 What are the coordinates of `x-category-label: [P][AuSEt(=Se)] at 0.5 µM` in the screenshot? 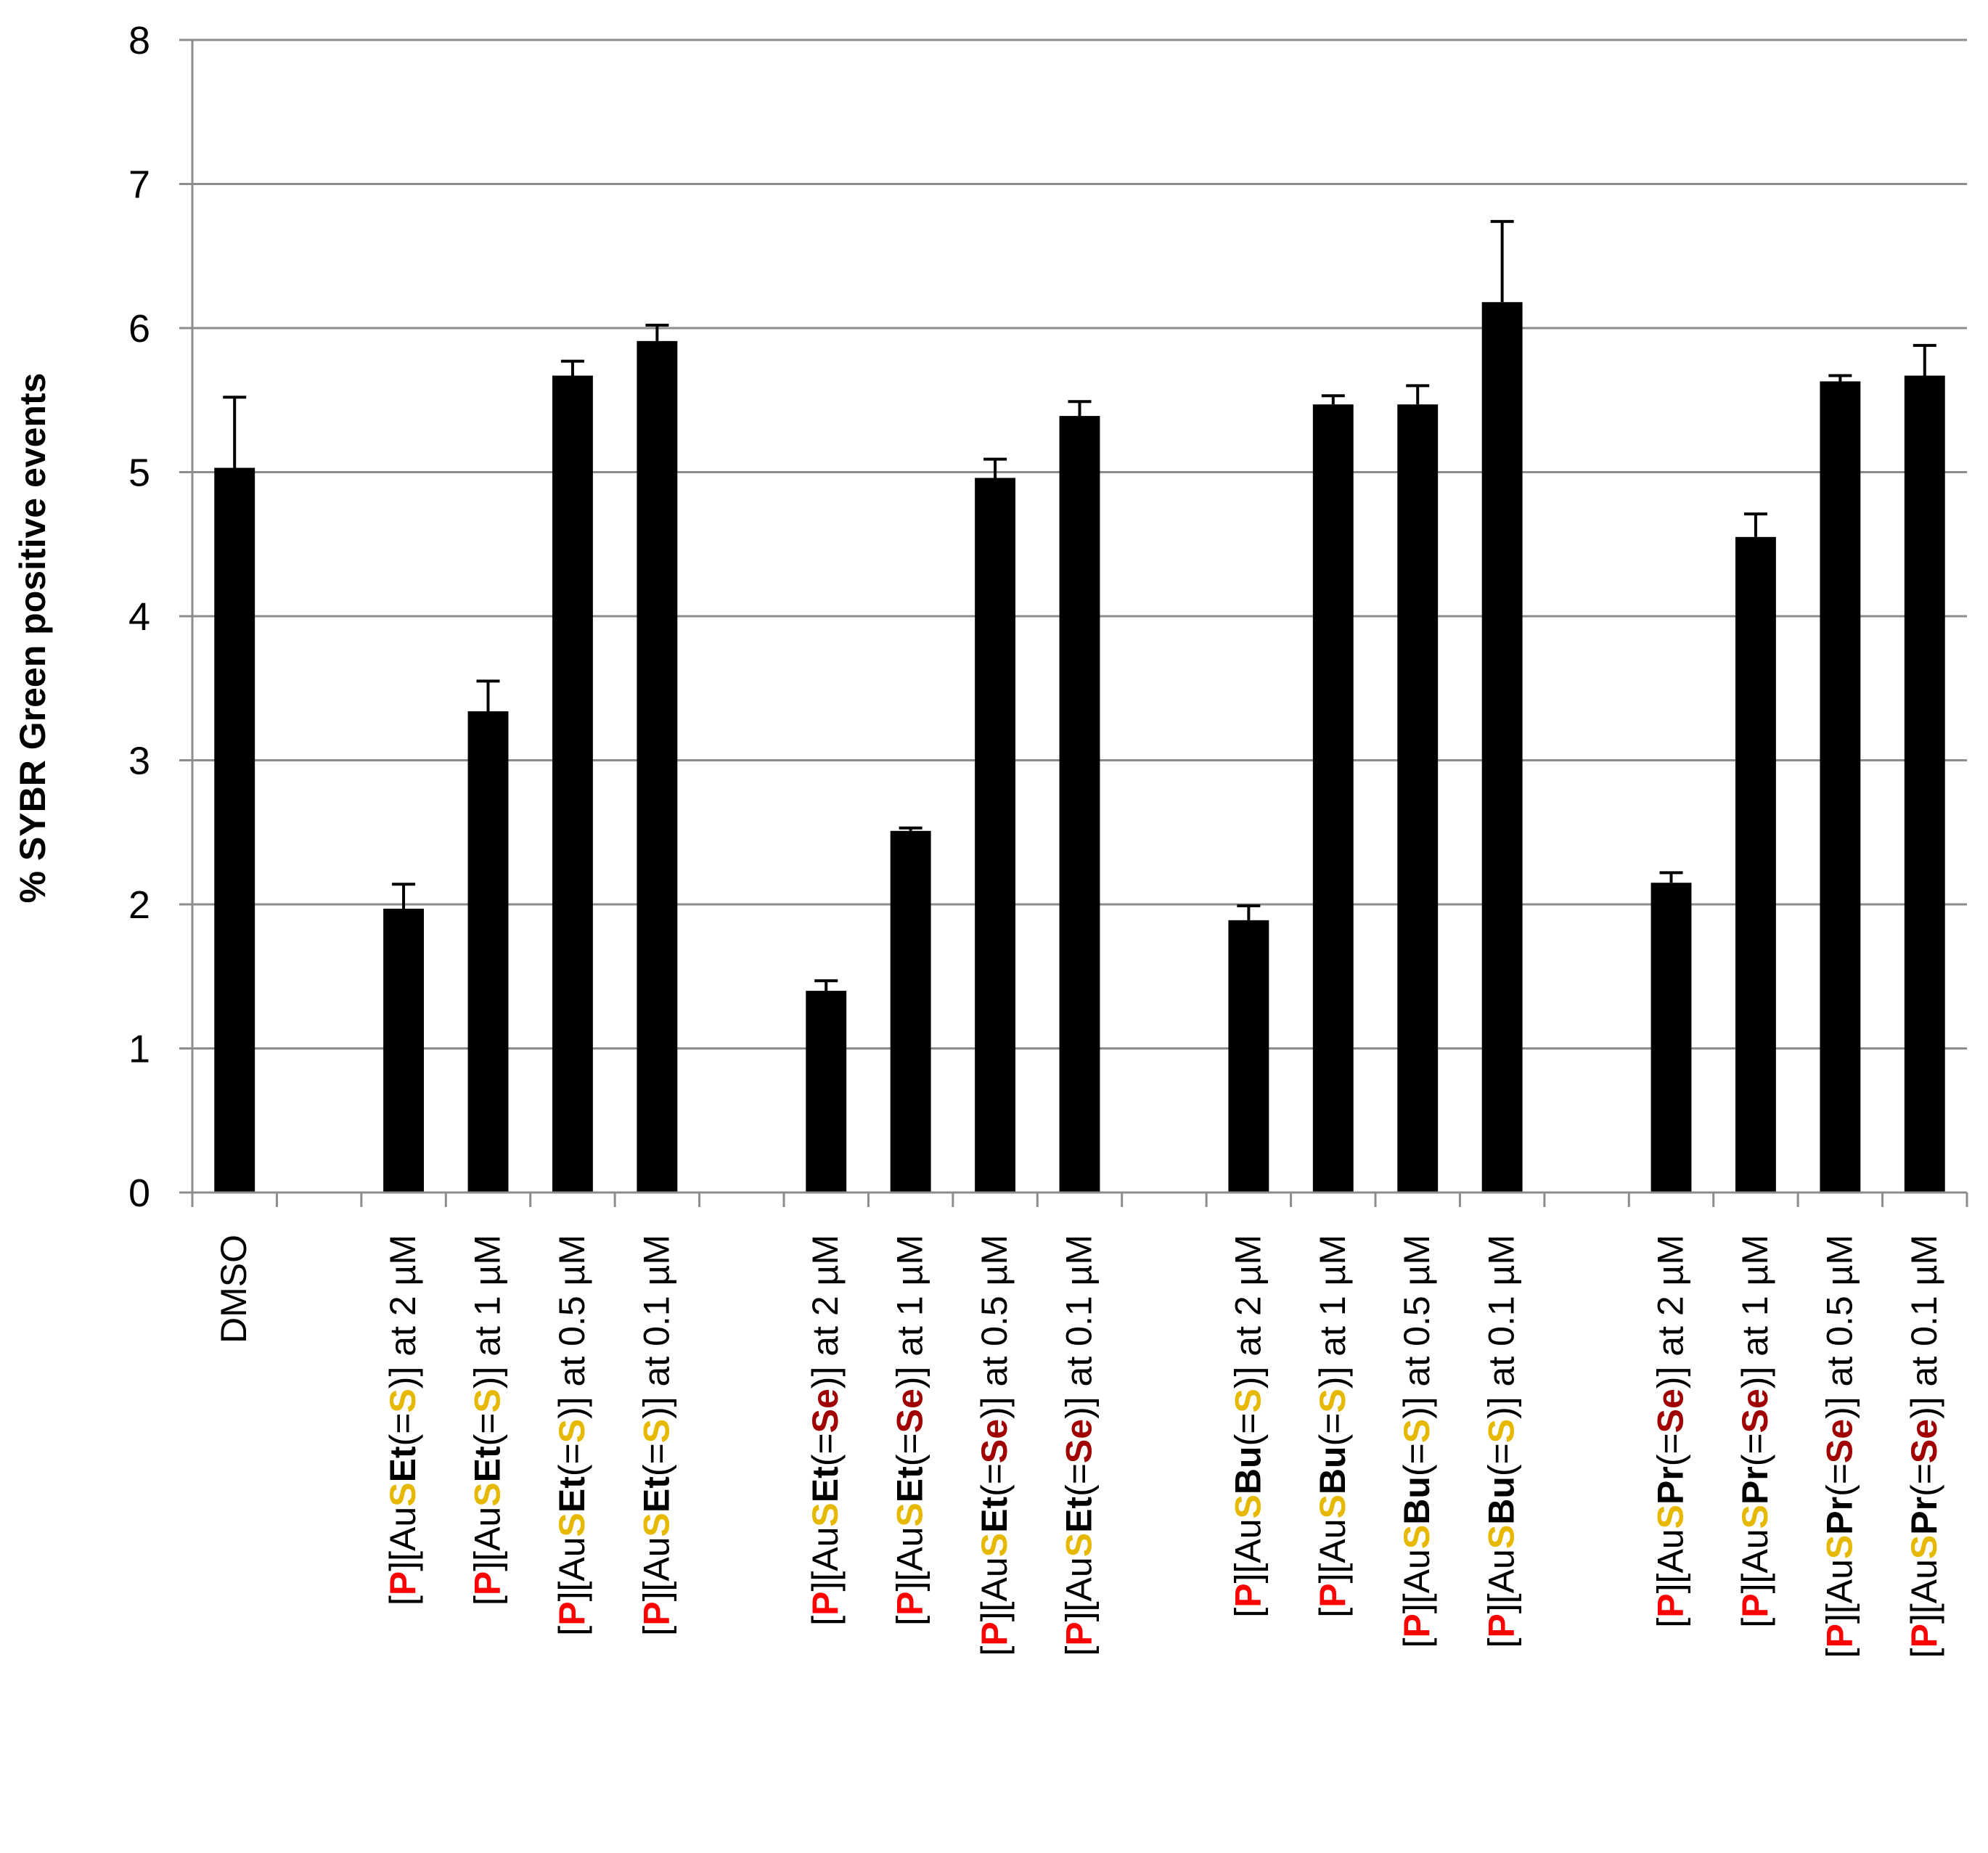 It's located at (994, 1445).